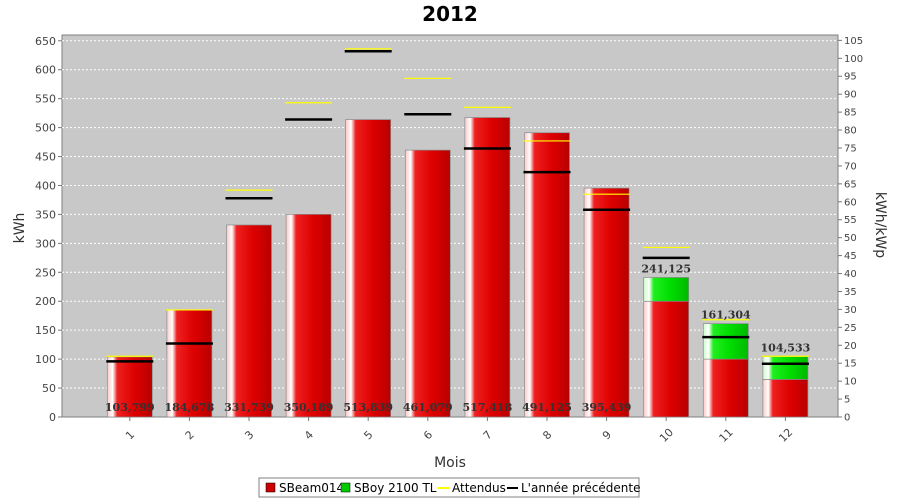 This screenshot has height=500, width=900. Describe the element at coordinates (850, 95) in the screenshot. I see `y-right-tick-label-18: 90` at that location.